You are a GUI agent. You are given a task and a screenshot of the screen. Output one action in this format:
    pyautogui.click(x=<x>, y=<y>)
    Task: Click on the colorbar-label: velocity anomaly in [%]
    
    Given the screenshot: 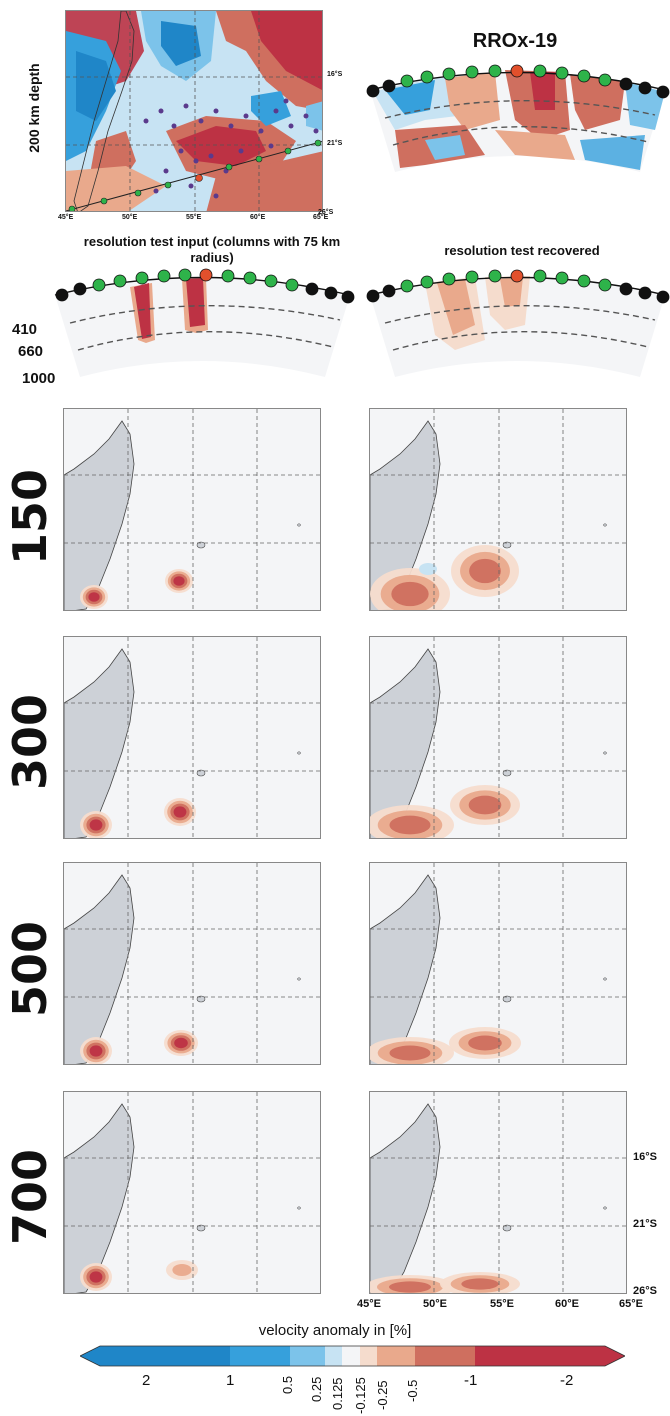 What is the action you would take?
    pyautogui.click(x=335, y=1330)
    